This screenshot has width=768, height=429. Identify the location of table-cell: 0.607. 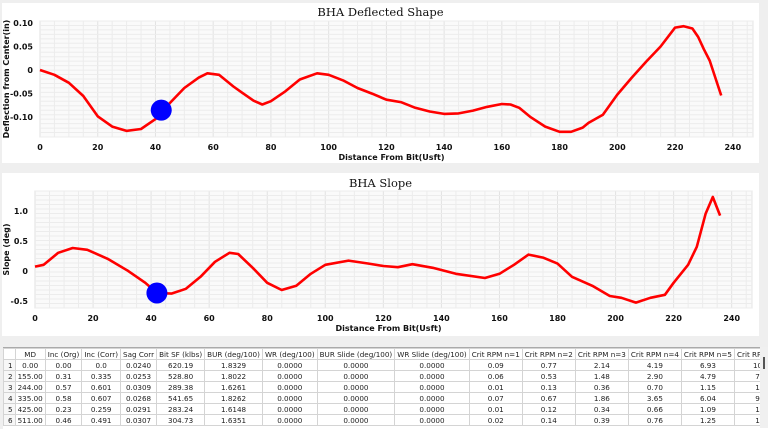
(101, 398).